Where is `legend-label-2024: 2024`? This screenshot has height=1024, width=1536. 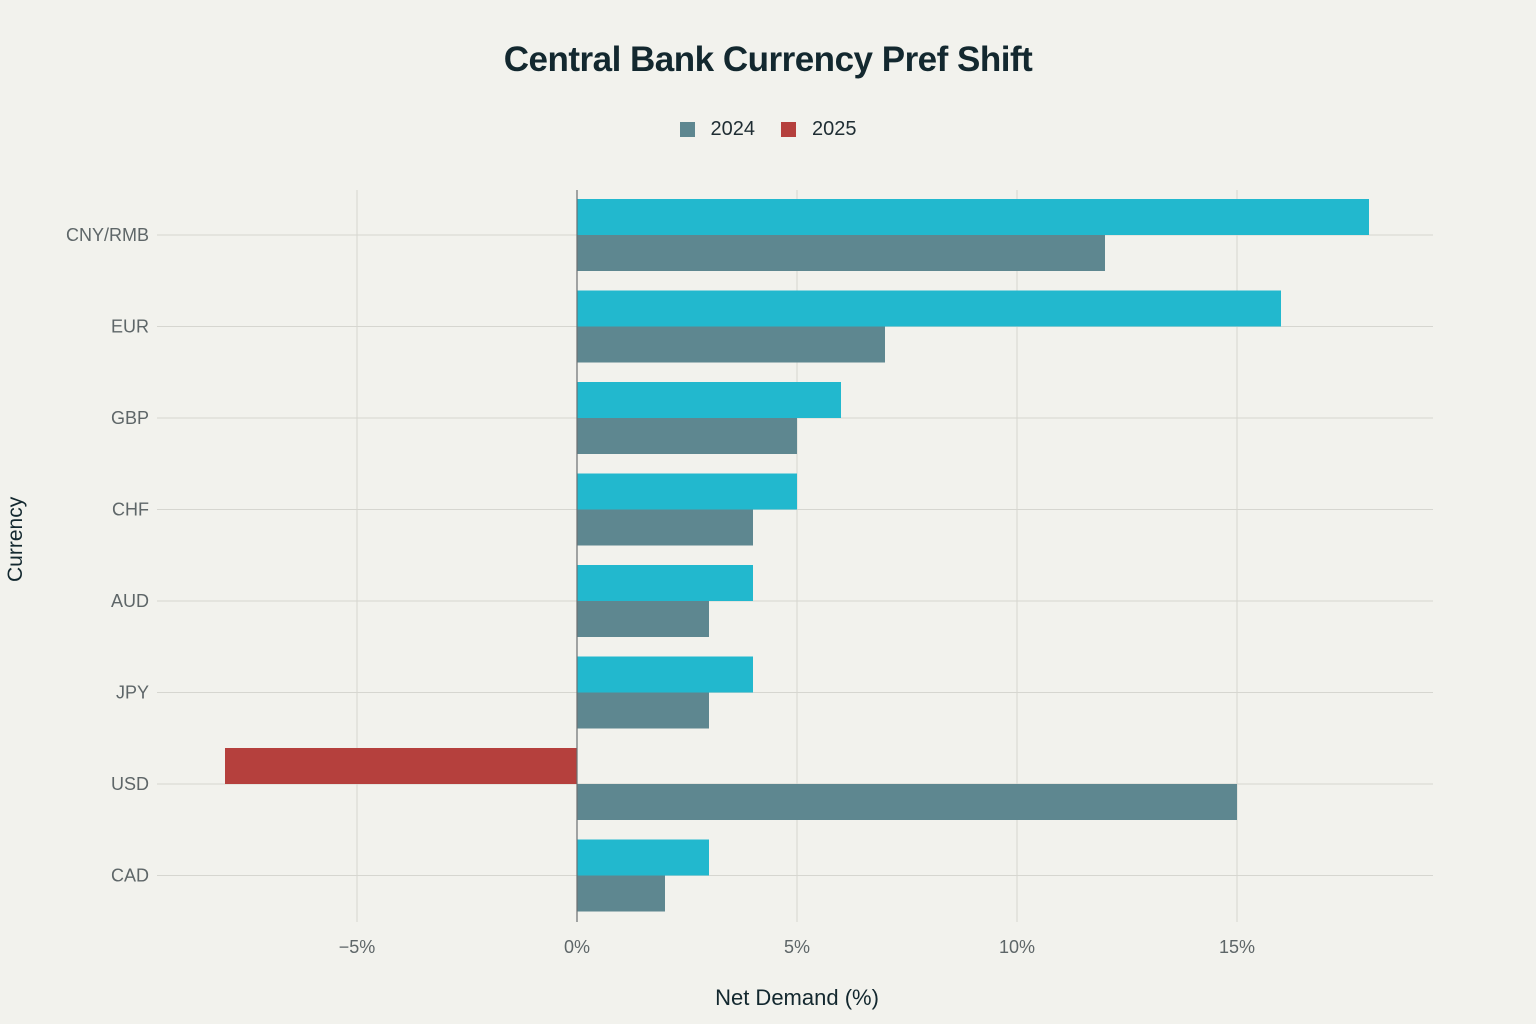 legend-label-2024: 2024 is located at coordinates (733, 129).